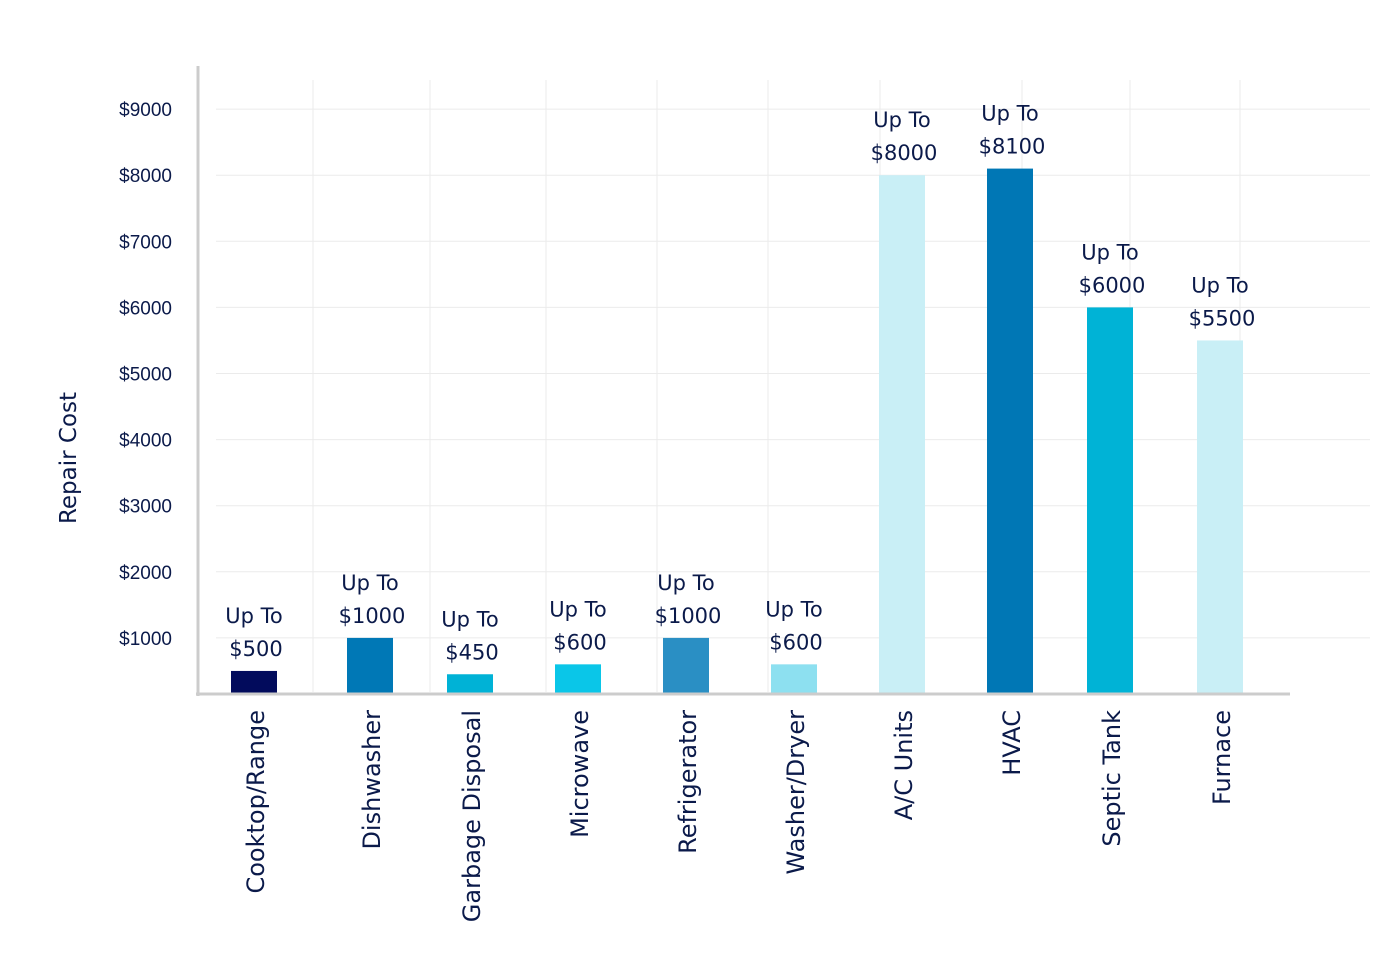  What do you see at coordinates (796, 792) in the screenshot?
I see `x-category-label: Washer/Dryer` at bounding box center [796, 792].